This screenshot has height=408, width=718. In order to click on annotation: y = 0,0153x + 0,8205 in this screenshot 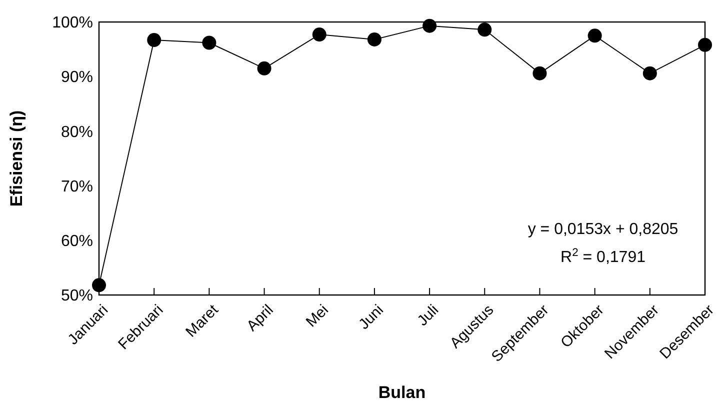, I will do `click(603, 229)`.